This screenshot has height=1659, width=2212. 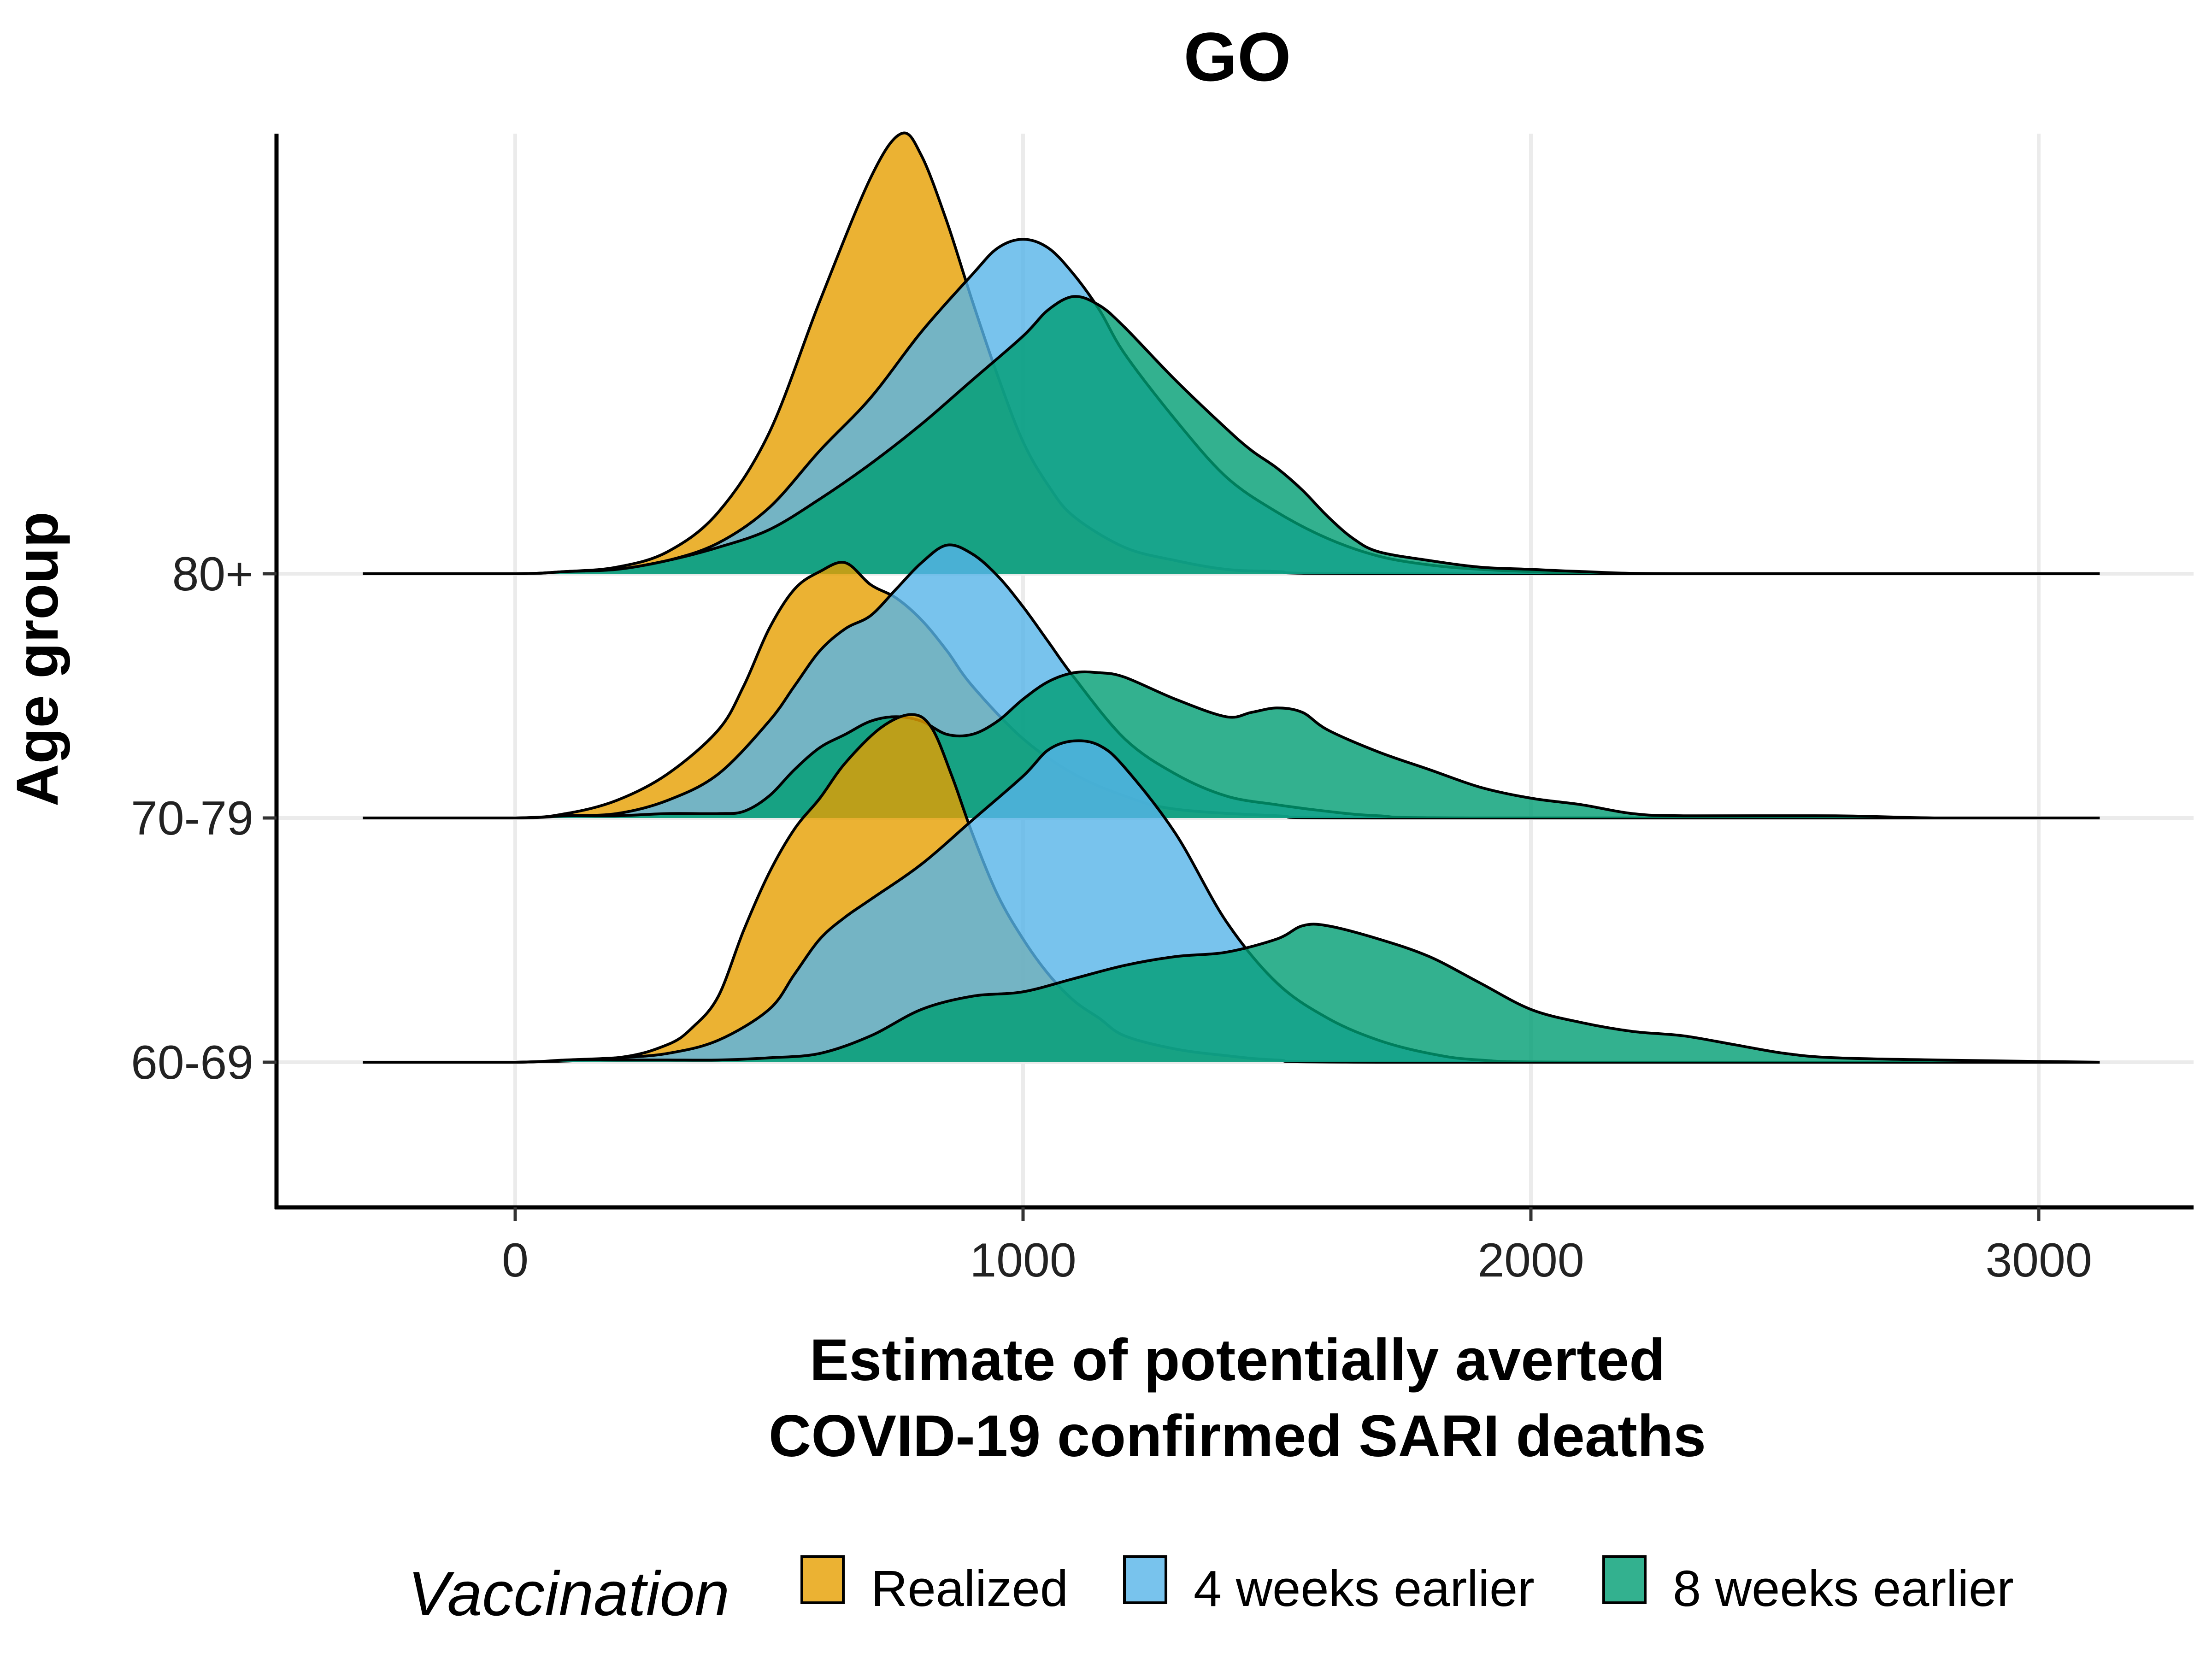 I want to click on ridge-line-8-weeks-earlier-80plus, so click(x=1231, y=435).